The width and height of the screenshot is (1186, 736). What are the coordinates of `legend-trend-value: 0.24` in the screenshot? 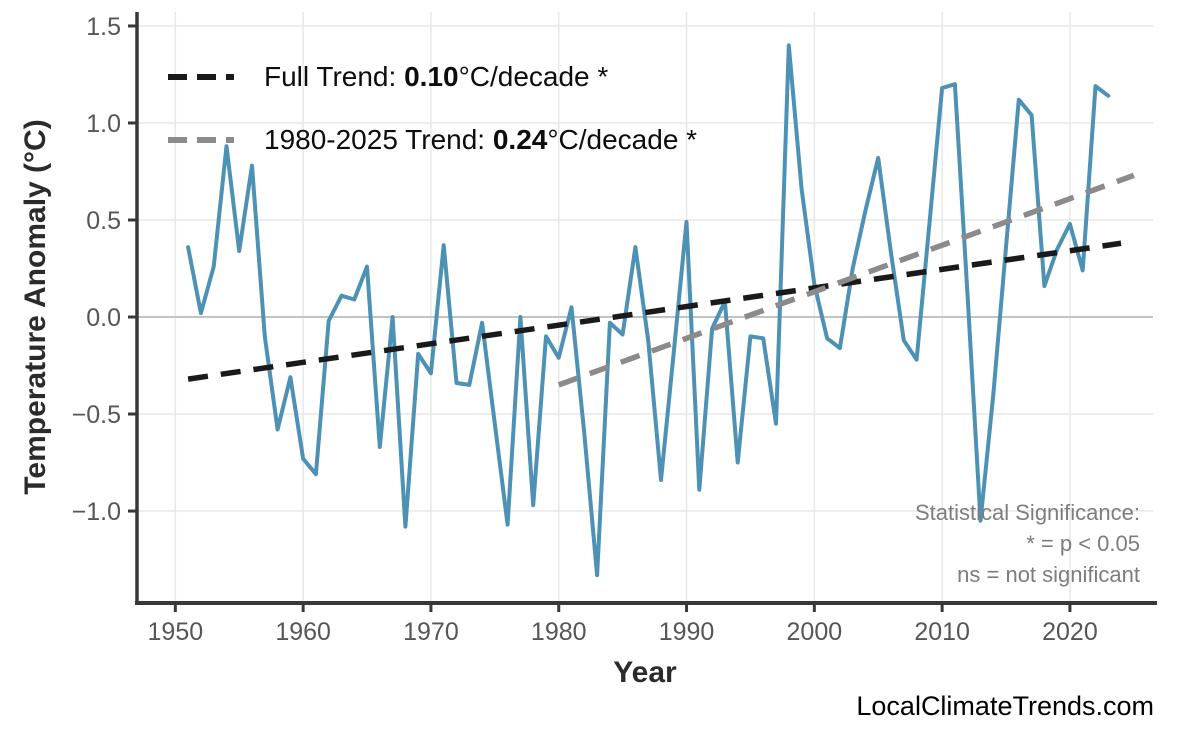 It's located at (520, 139).